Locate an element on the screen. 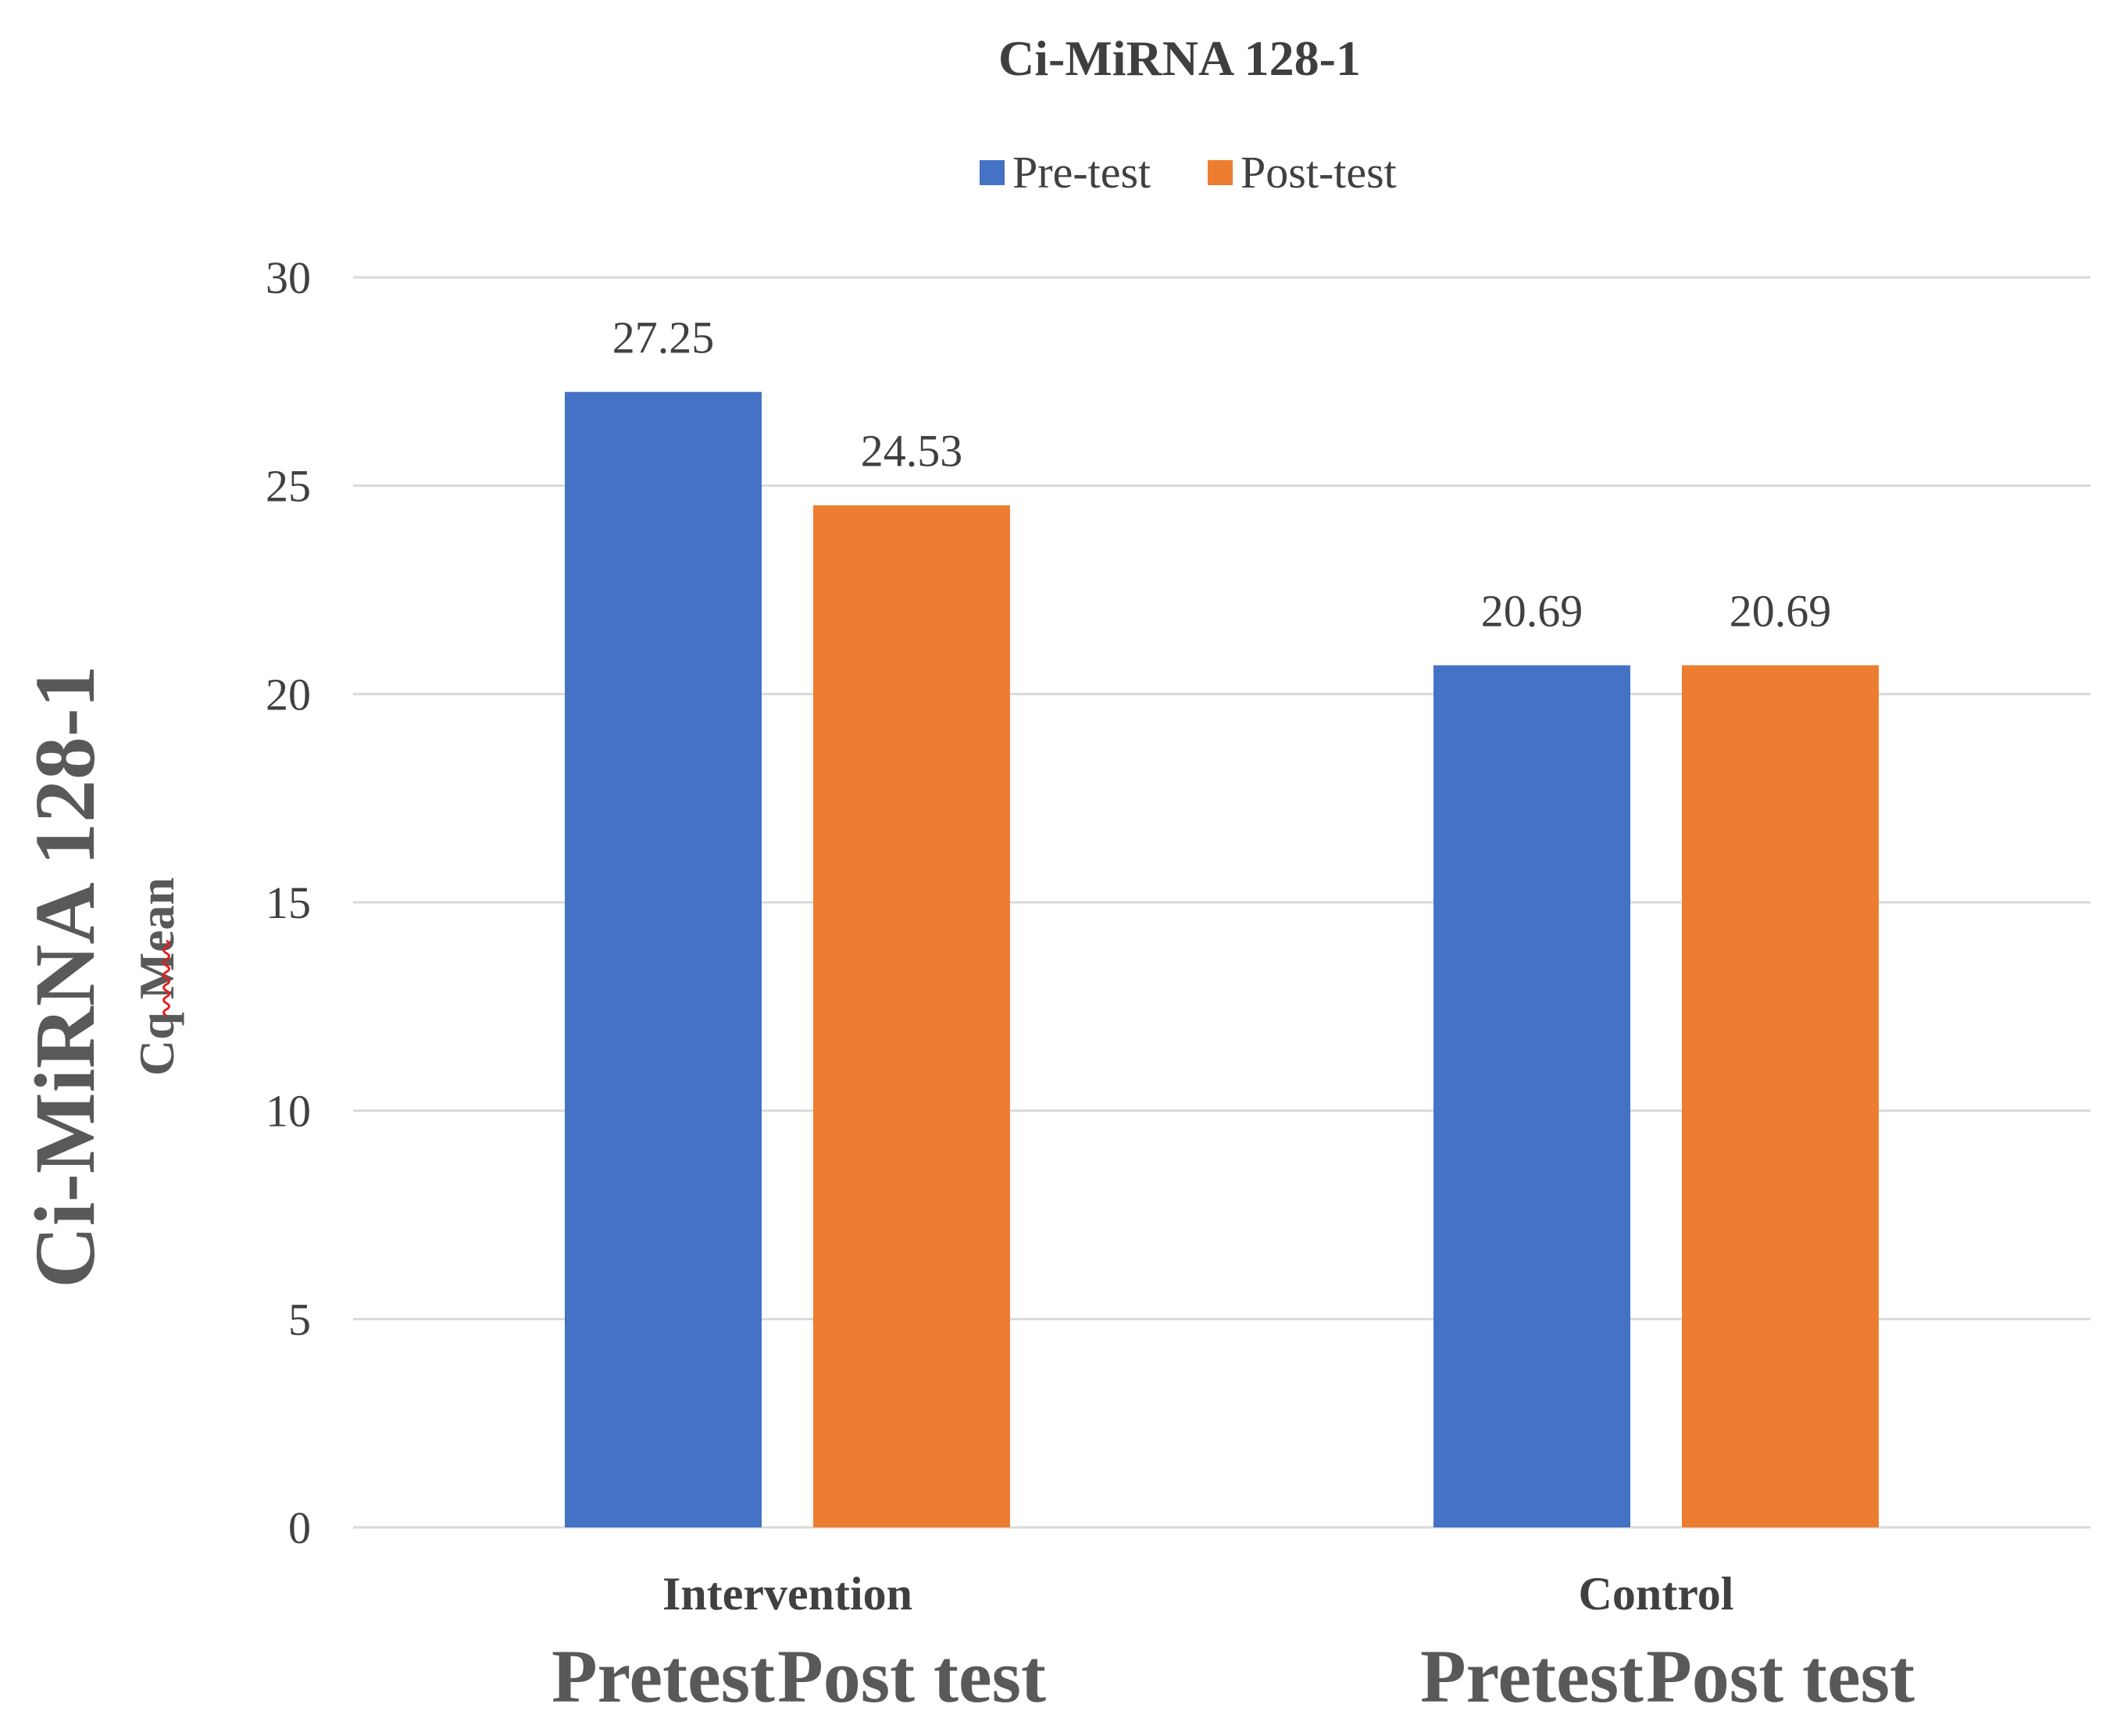  y-tick-label-30: 30 is located at coordinates (288, 277).